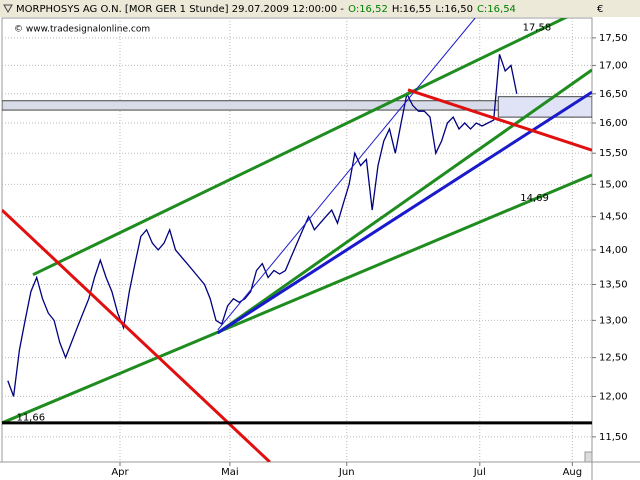 The image size is (640, 480). I want to click on trendline, so click(499, 120).